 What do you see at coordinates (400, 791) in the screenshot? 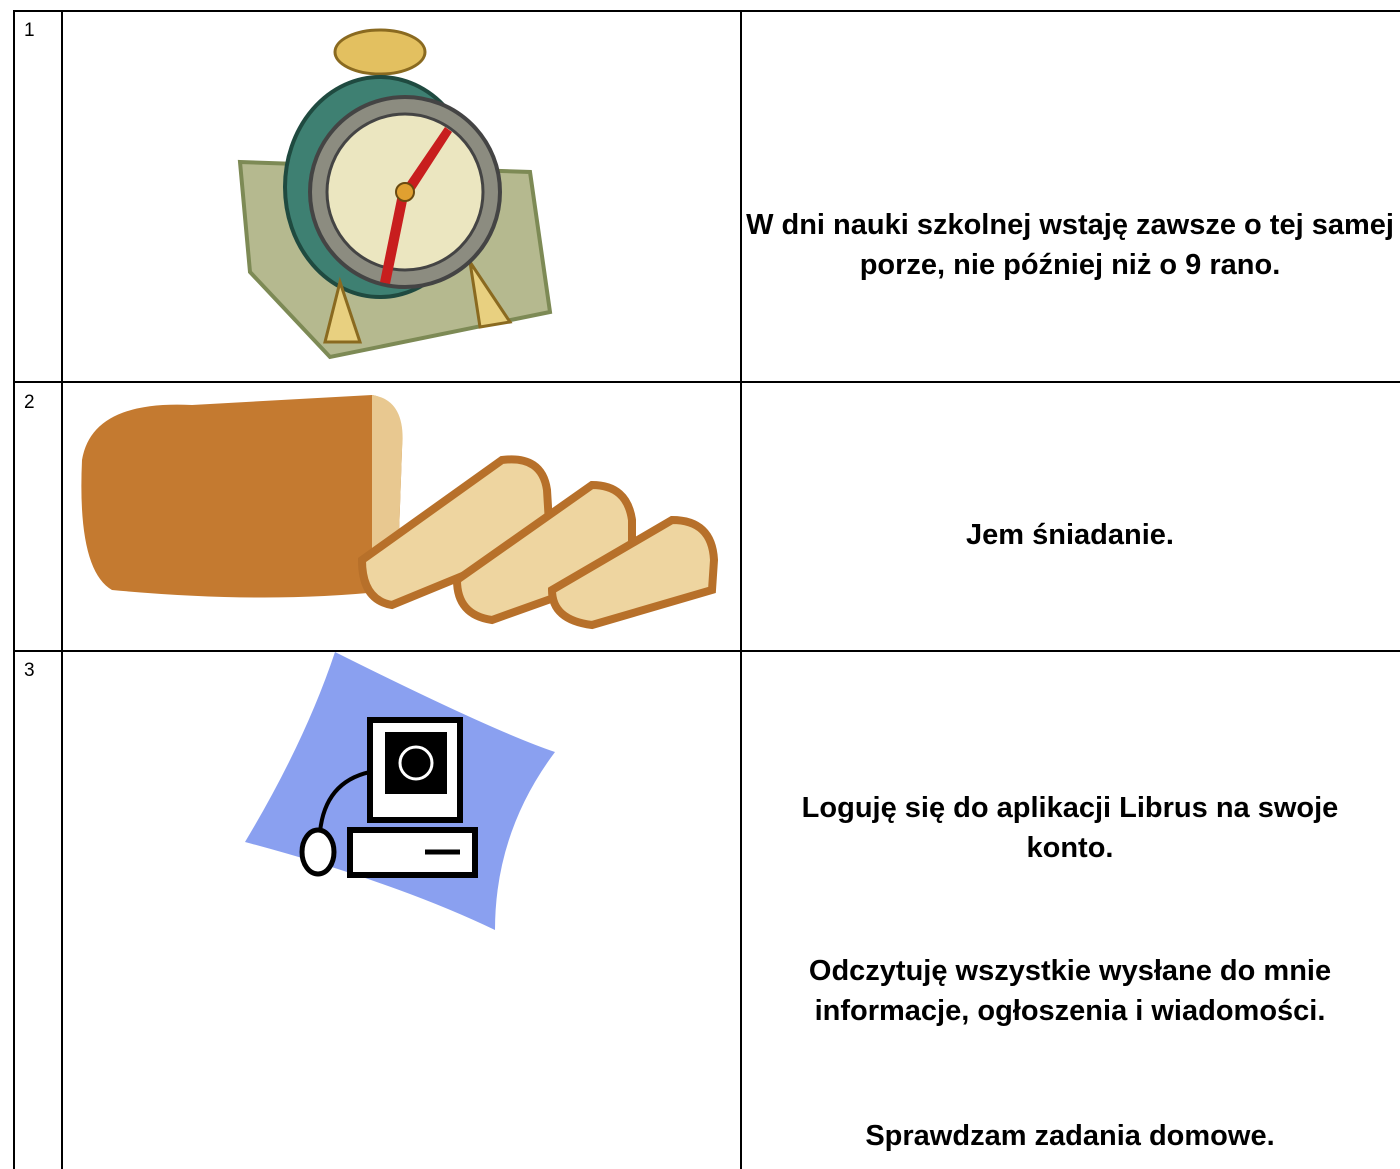
I see `computer-image` at bounding box center [400, 791].